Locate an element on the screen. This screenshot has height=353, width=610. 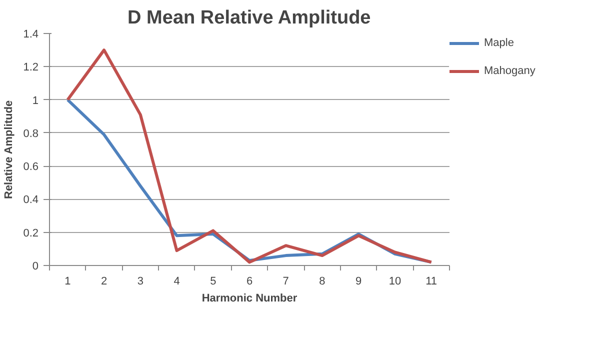
x-tick-label: 7 is located at coordinates (285, 282).